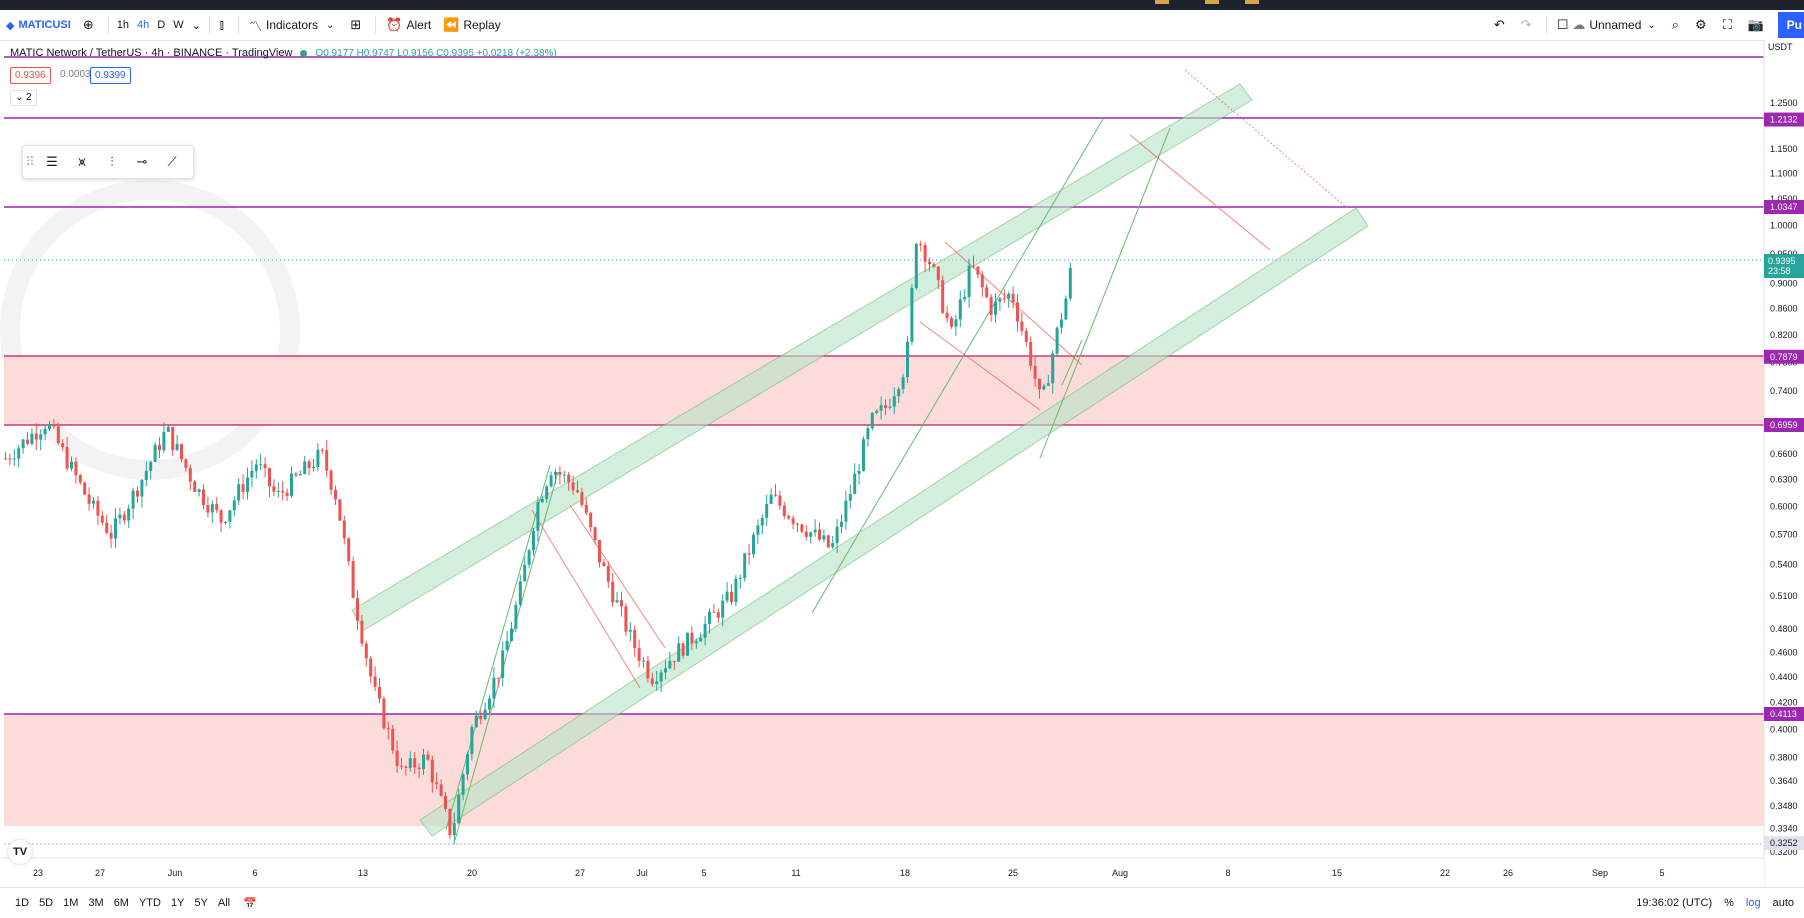 The width and height of the screenshot is (1804, 918). Describe the element at coordinates (110, 75) in the screenshot. I see `buy-price: 0.9399` at that location.